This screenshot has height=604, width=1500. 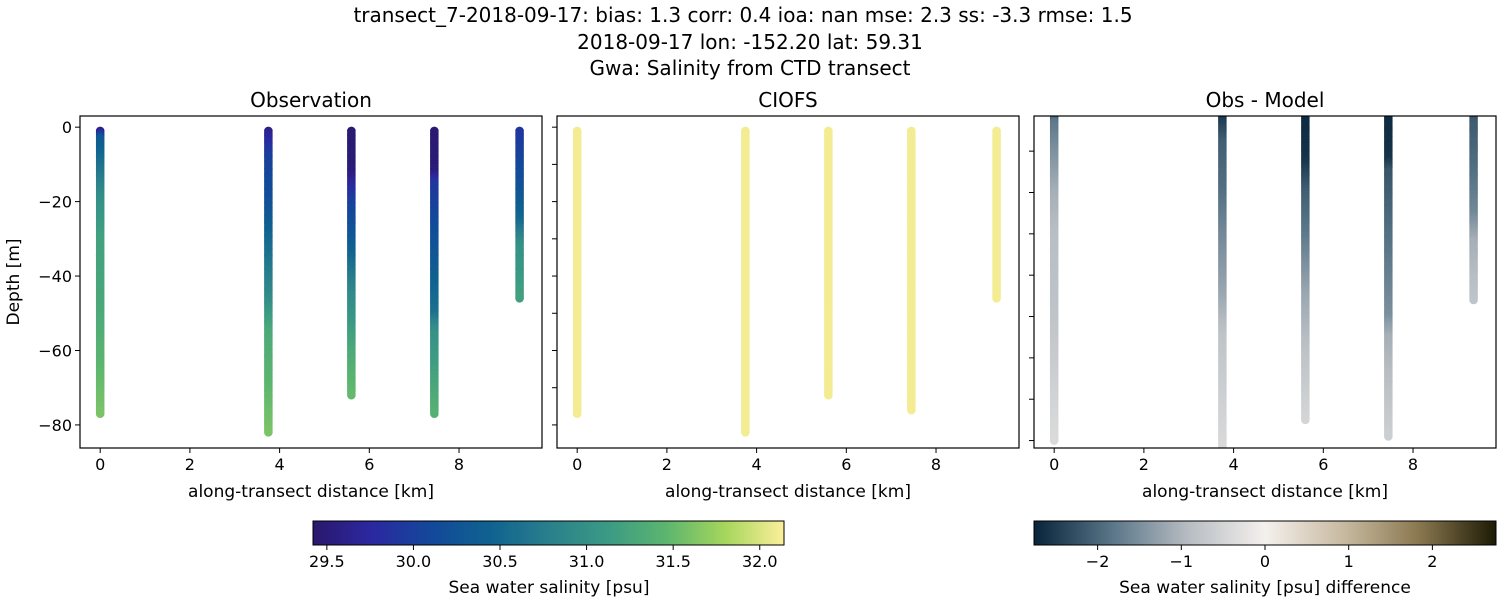 I want to click on colorbar-tick-label: 31.5, so click(x=673, y=561).